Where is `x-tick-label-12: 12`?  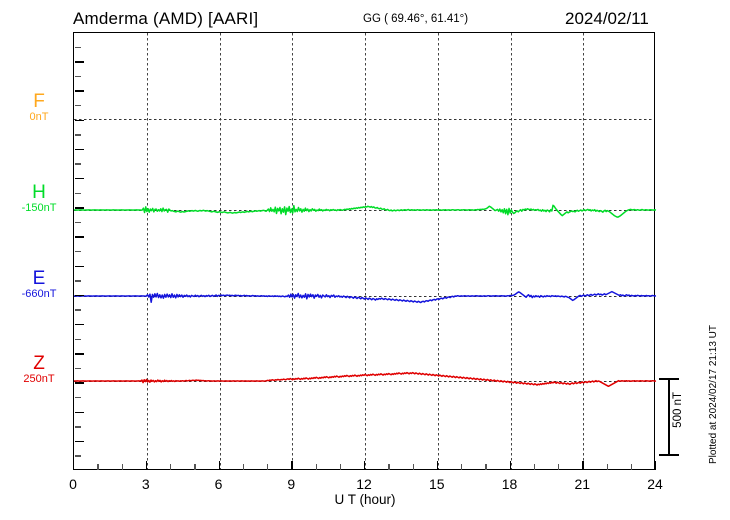 x-tick-label-12: 12 is located at coordinates (364, 484).